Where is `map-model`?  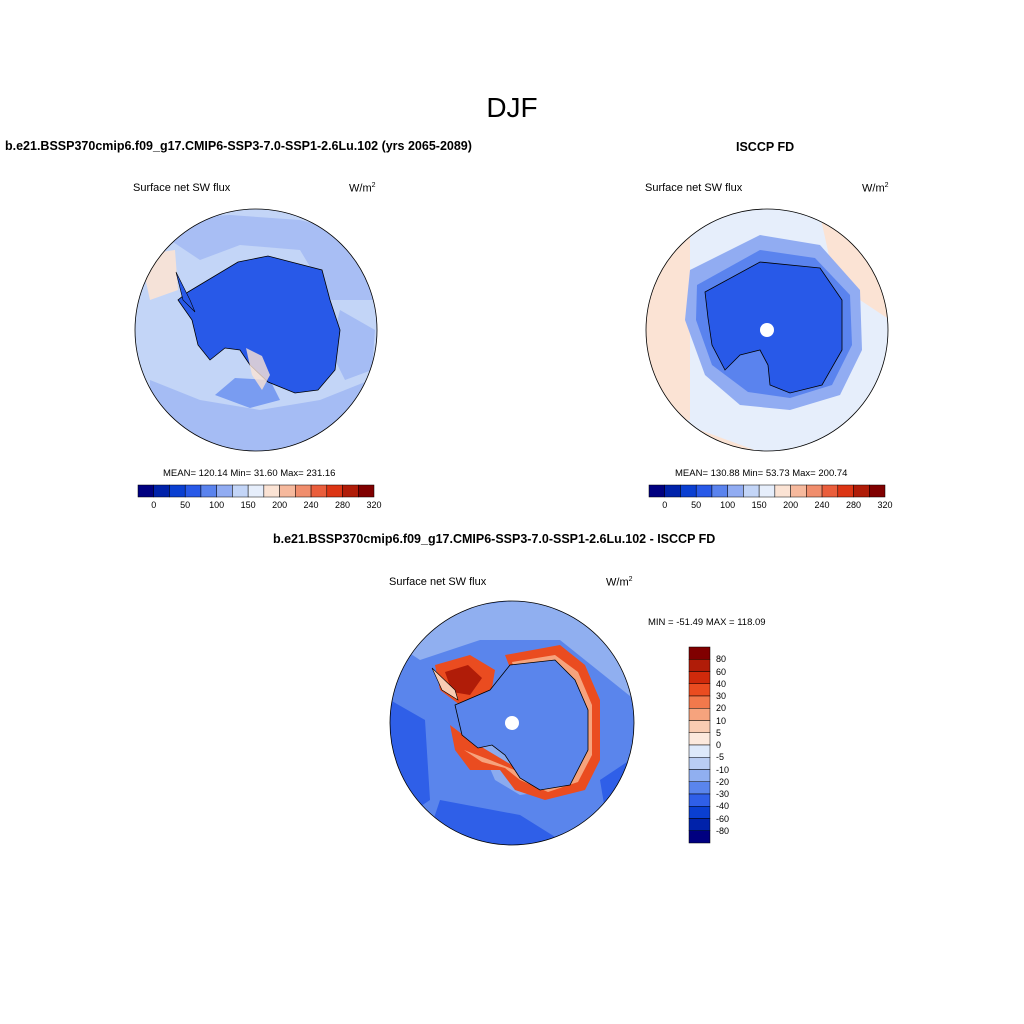 map-model is located at coordinates (256, 330).